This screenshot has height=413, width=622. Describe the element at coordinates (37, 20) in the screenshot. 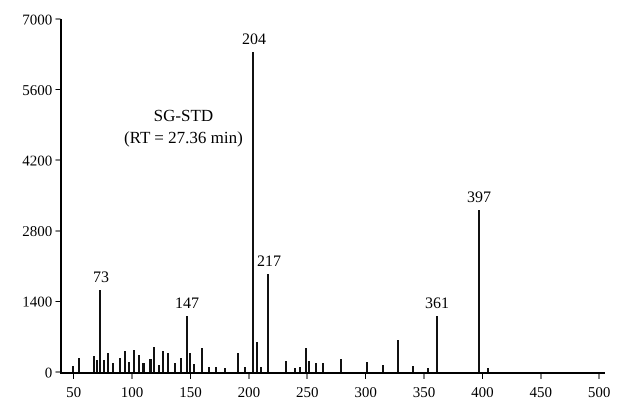

I see `y-tick-label: 7000` at that location.